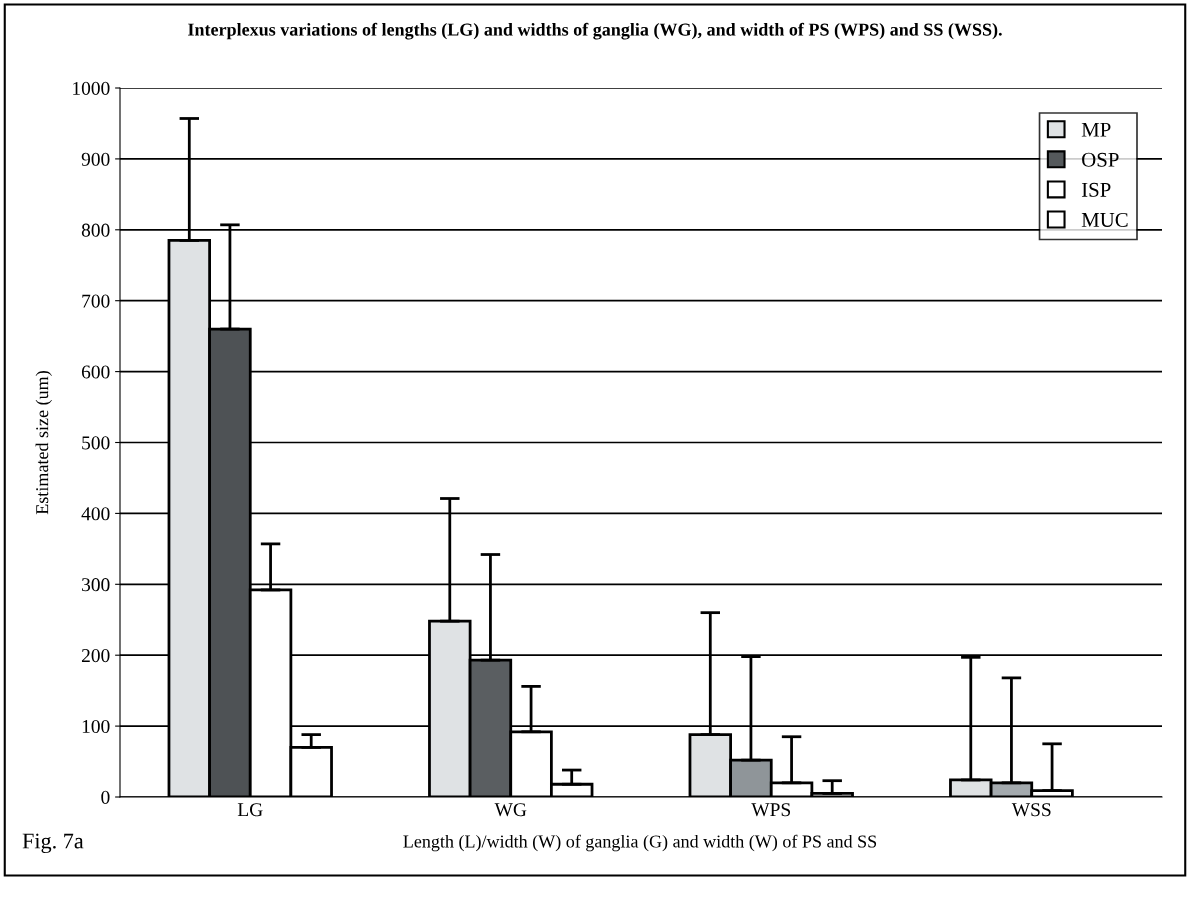 This screenshot has width=1190, height=912. Describe the element at coordinates (510, 810) in the screenshot. I see `x-tick-label: WG` at that location.